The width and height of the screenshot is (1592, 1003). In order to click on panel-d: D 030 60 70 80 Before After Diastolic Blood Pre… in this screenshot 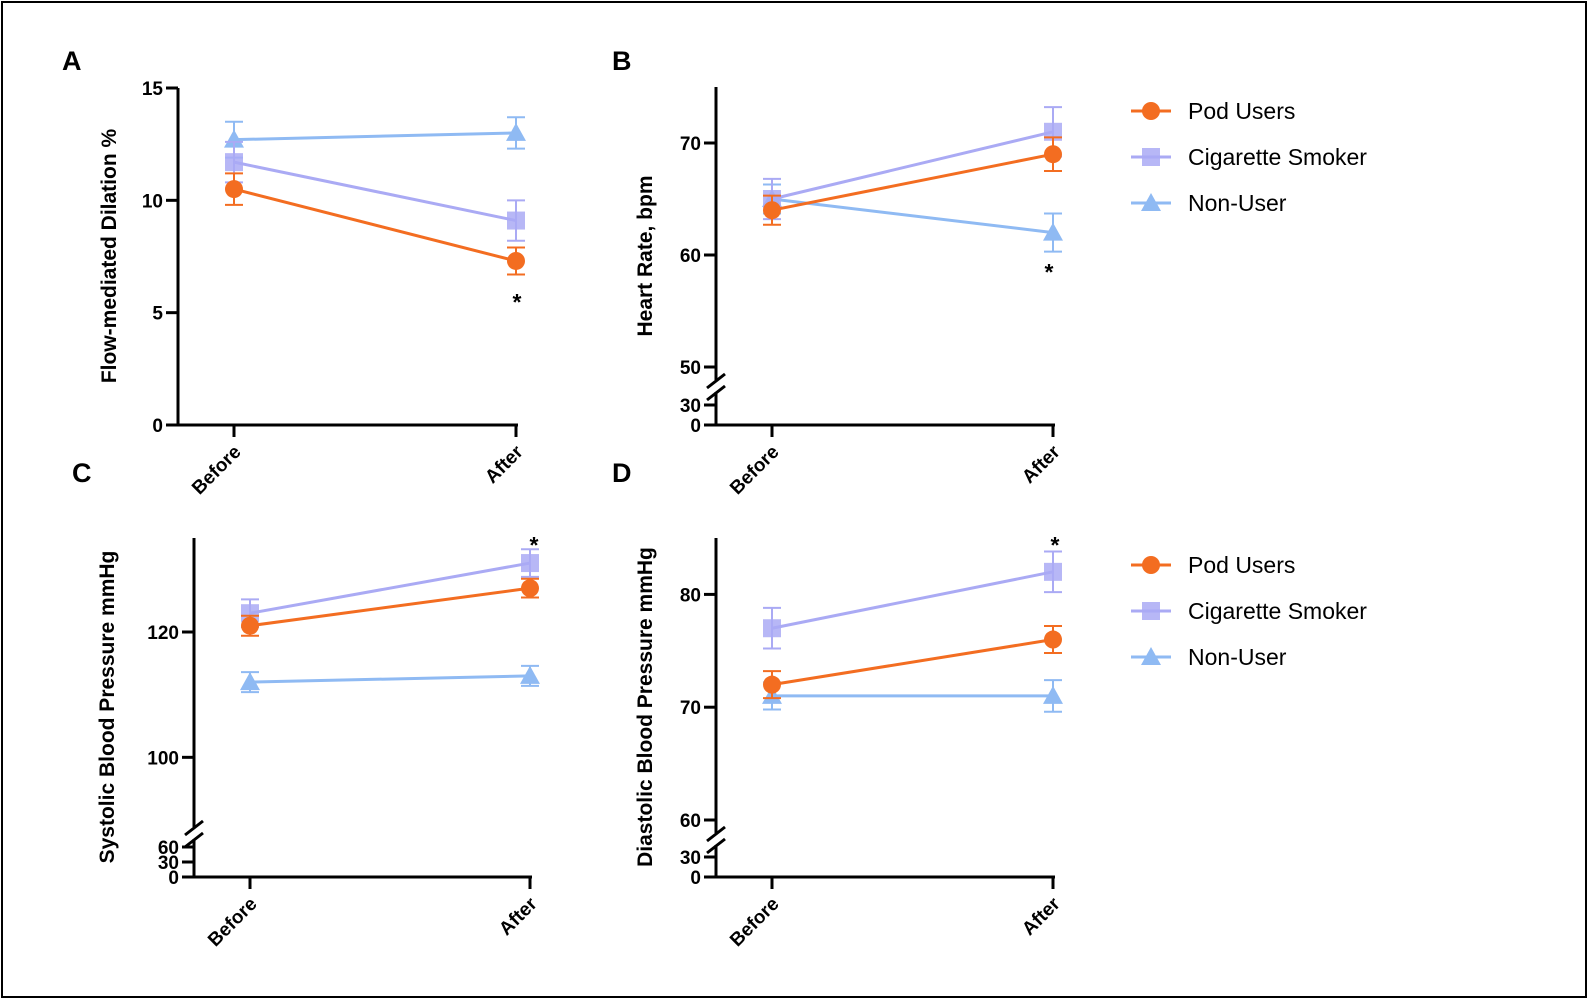, I will do `click(838, 704)`.